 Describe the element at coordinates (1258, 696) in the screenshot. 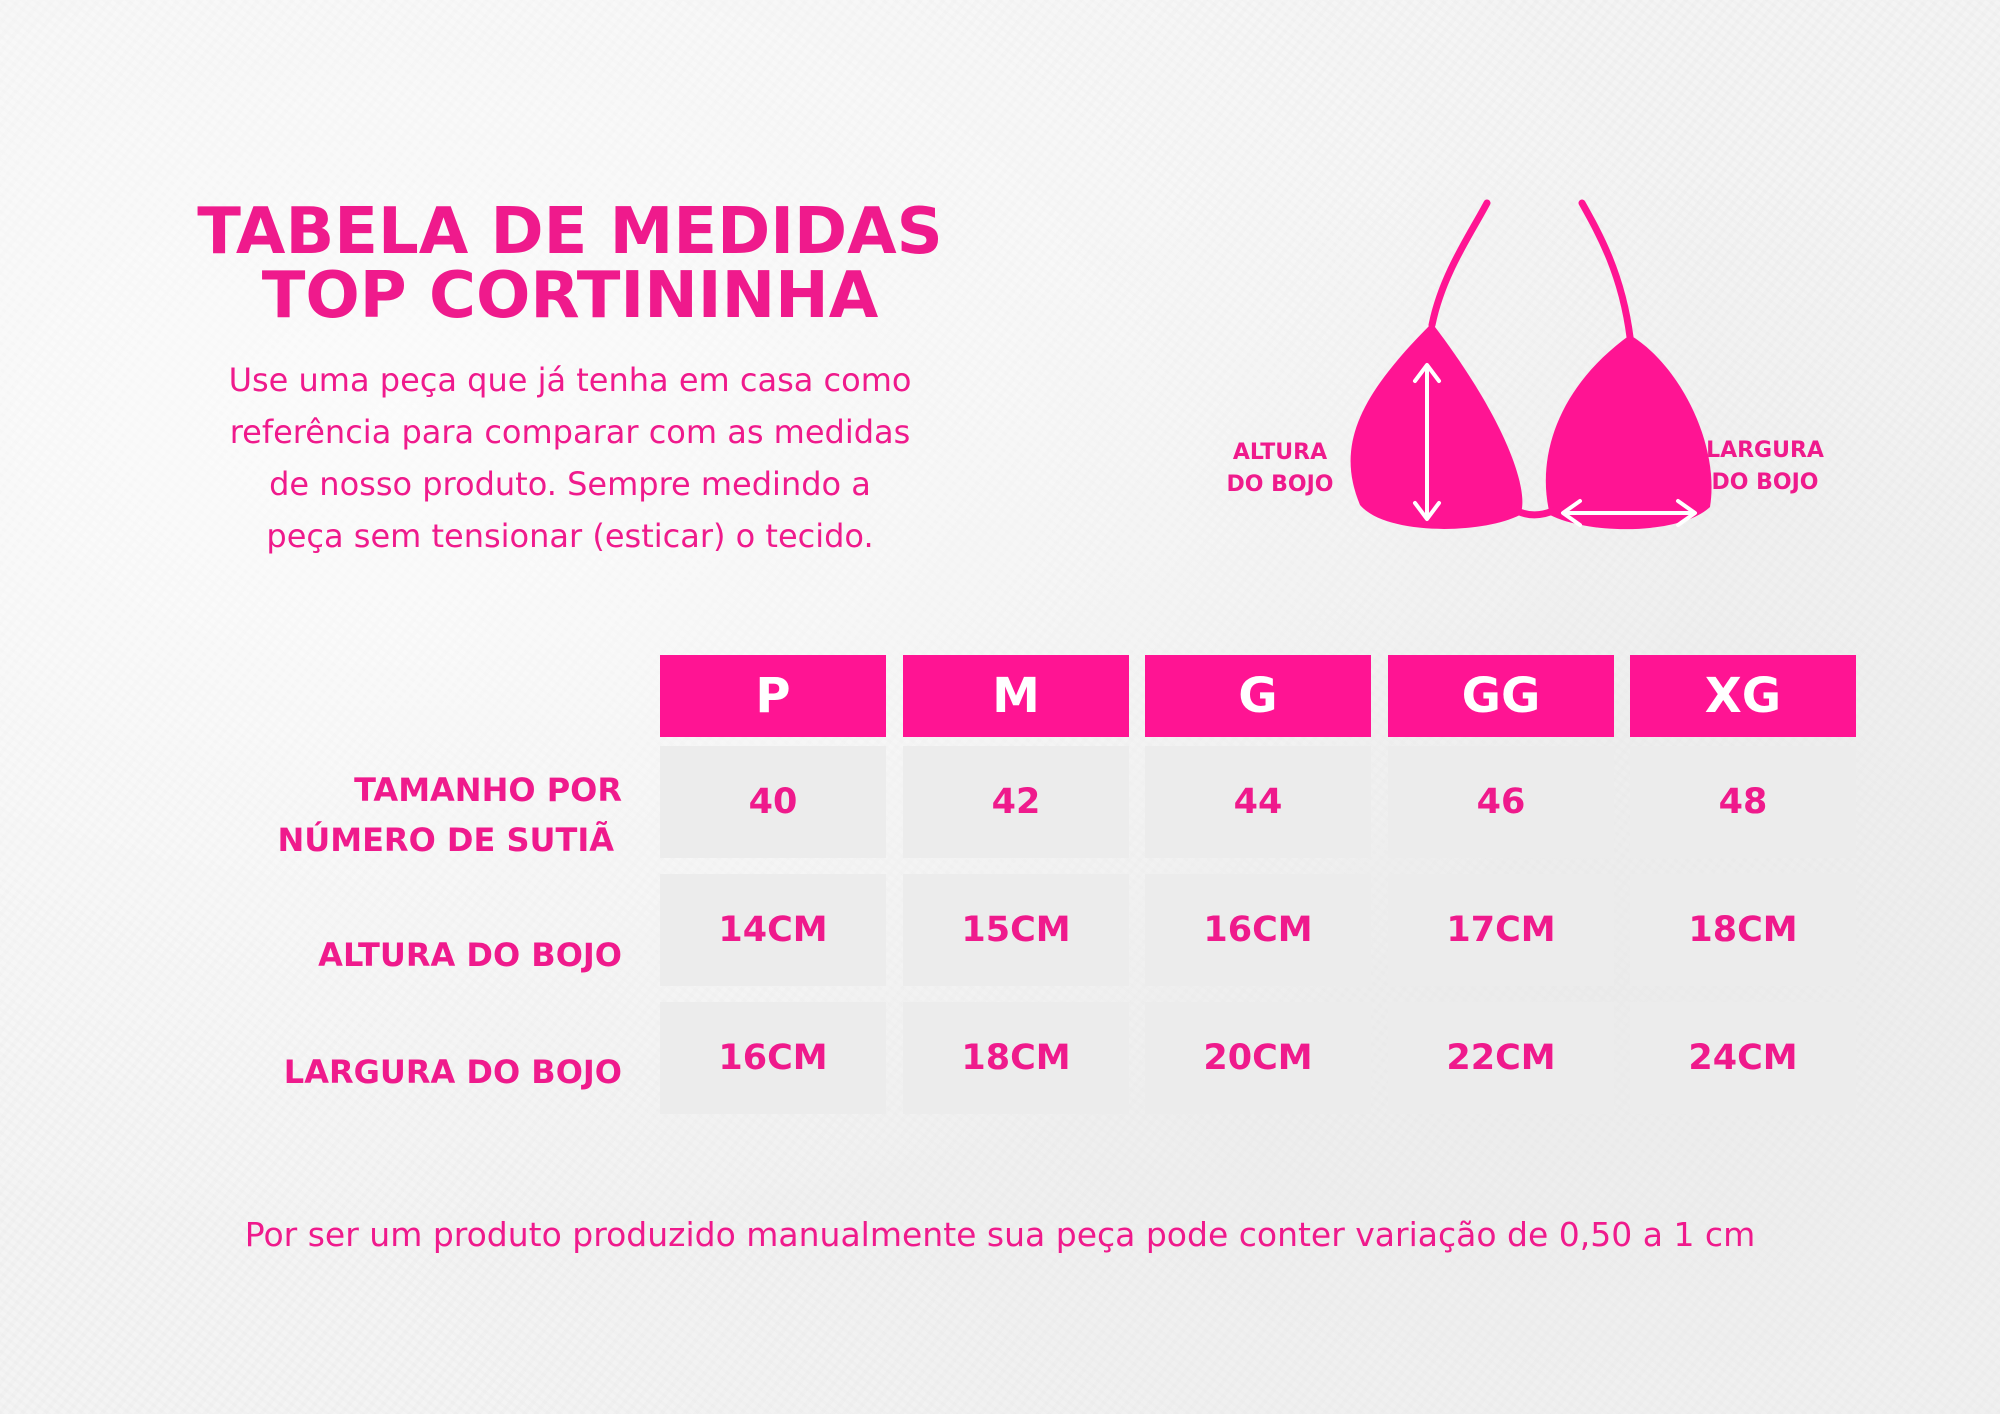

I see `size-header-g: G` at that location.